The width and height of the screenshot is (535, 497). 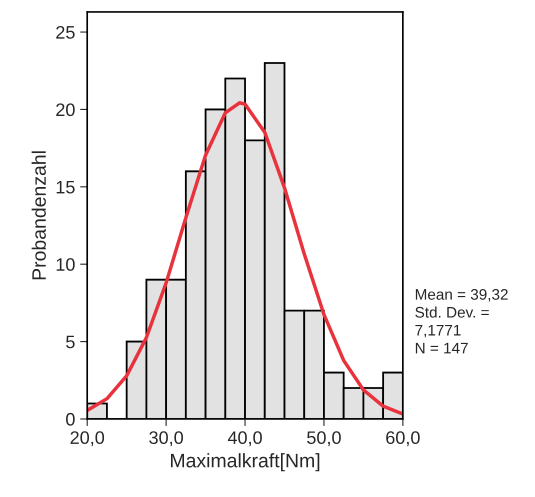 I want to click on text: Std. Dev. =, so click(x=452, y=312).